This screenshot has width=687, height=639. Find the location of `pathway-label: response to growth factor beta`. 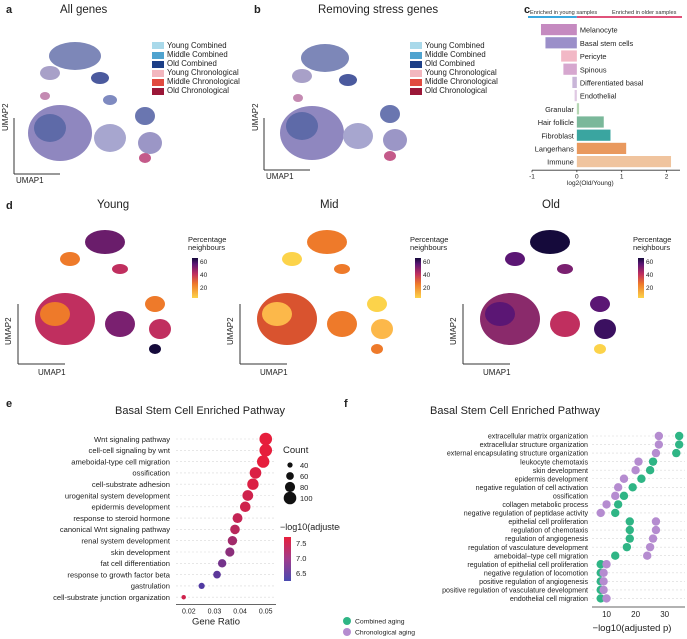

pathway-label: response to growth factor beta is located at coordinates (118, 574).